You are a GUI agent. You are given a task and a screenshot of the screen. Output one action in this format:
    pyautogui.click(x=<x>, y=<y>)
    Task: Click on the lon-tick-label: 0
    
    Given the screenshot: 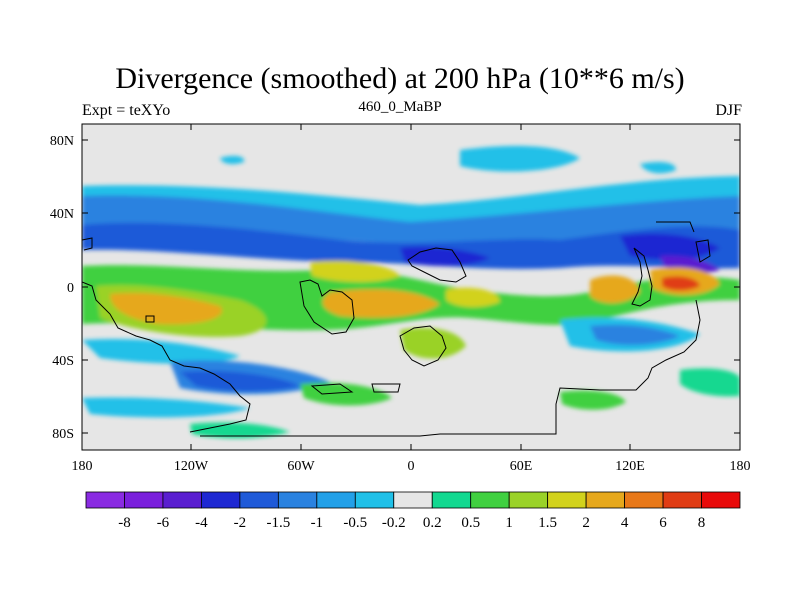 What is the action you would take?
    pyautogui.click(x=411, y=466)
    